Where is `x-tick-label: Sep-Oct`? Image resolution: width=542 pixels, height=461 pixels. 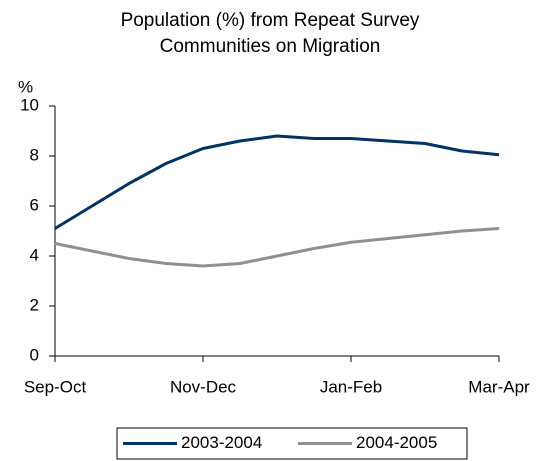 x-tick-label: Sep-Oct is located at coordinates (55, 386).